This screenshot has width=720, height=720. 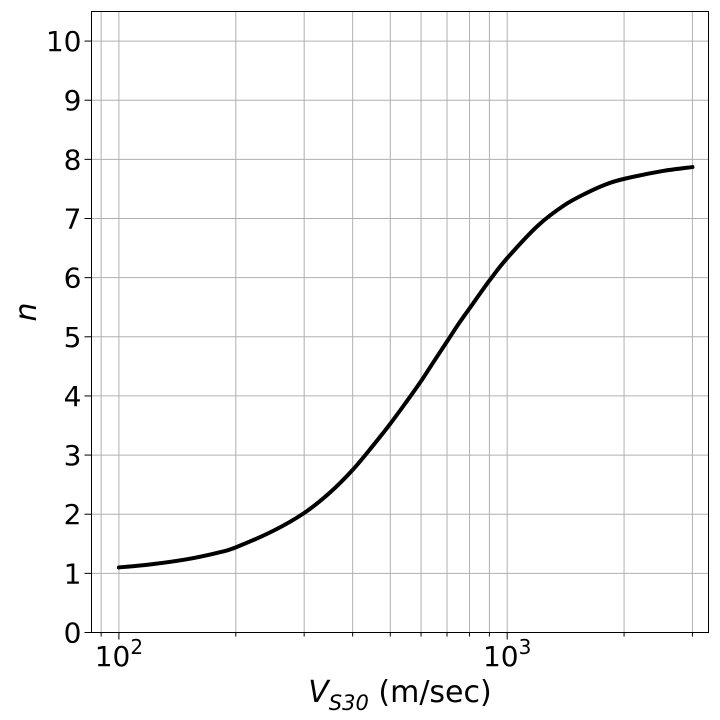 What do you see at coordinates (73, 455) in the screenshot?
I see `y-tick-label: 3` at bounding box center [73, 455].